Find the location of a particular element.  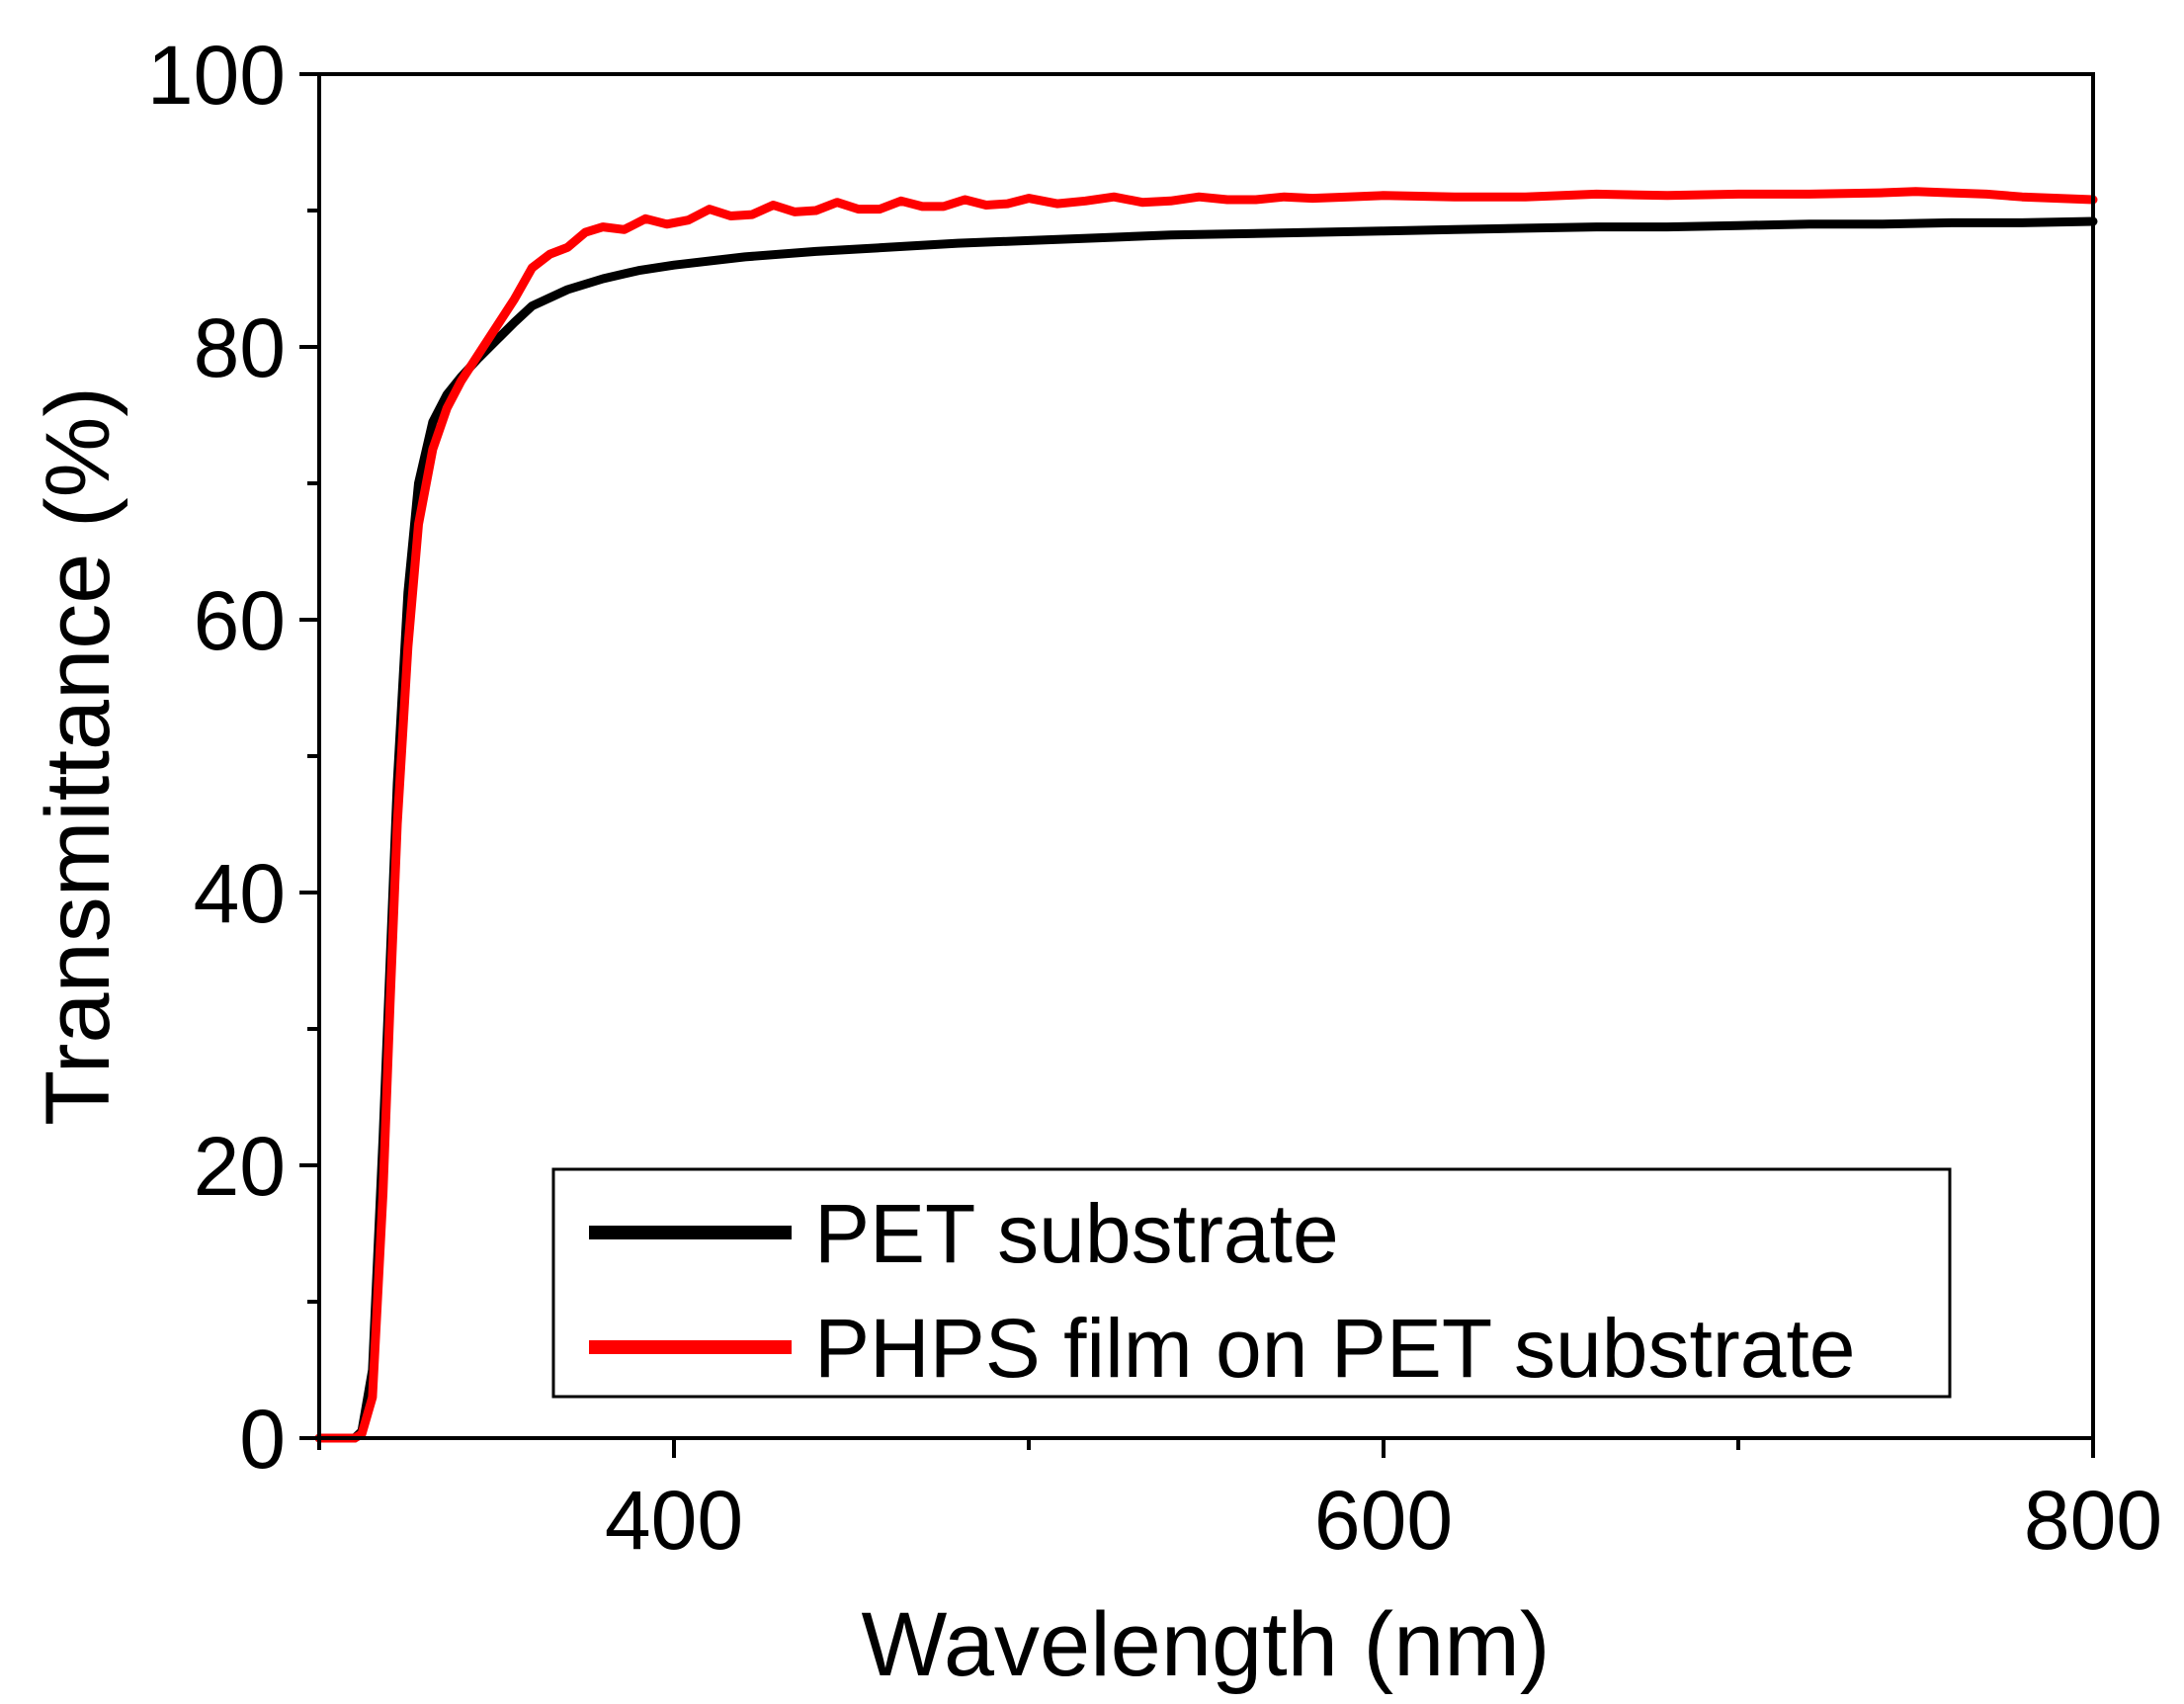

x-tick-label: 600 is located at coordinates (1383, 1520).